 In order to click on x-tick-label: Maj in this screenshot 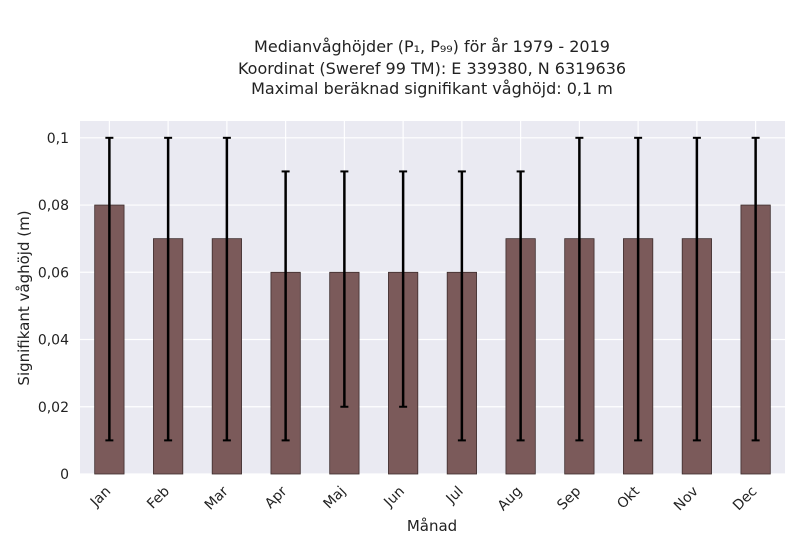, I will do `click(335, 498)`.